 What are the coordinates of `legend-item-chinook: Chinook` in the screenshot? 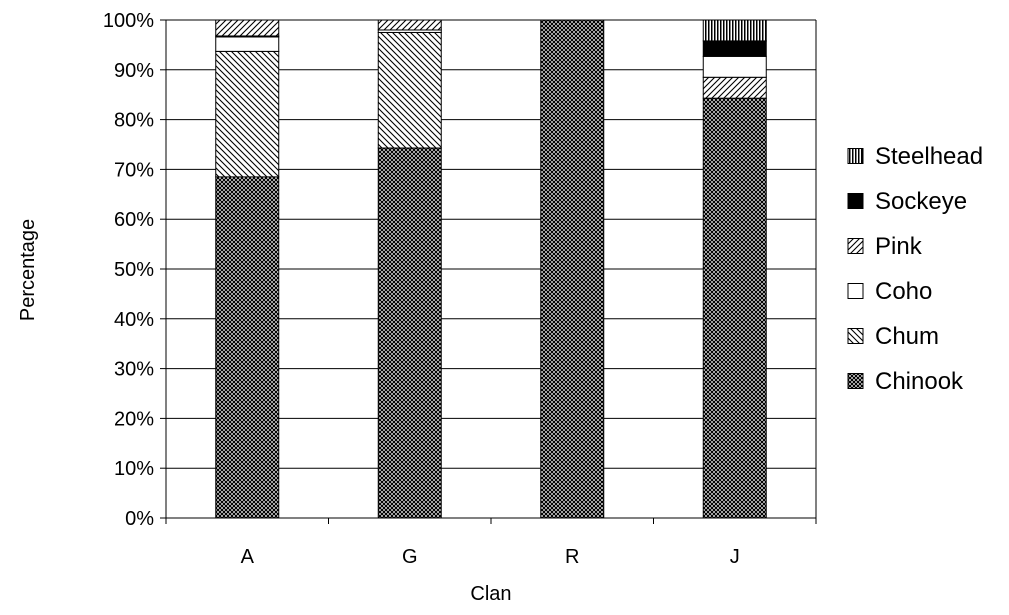 It's located at (905, 381).